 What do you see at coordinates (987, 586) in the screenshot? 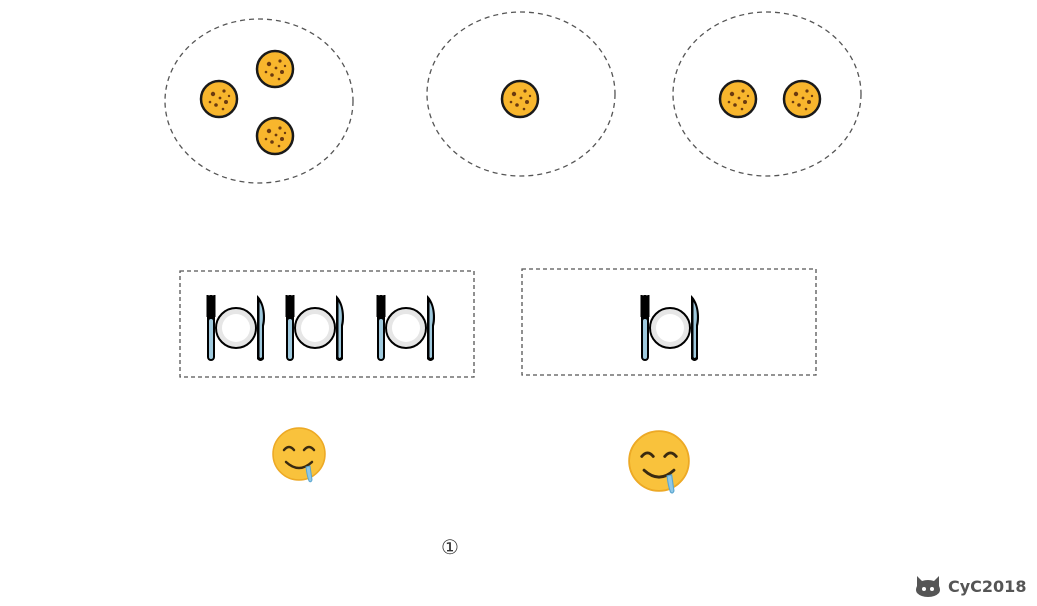
I see `watermark-text: CyC2018` at bounding box center [987, 586].